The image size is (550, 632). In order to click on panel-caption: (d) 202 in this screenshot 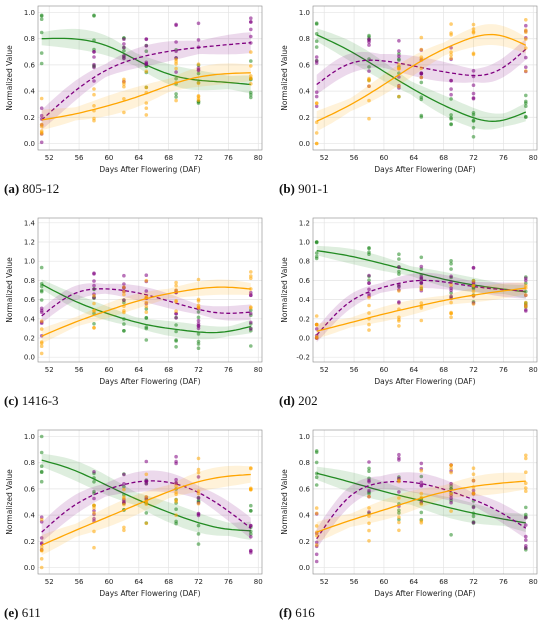, I will do `click(298, 401)`.